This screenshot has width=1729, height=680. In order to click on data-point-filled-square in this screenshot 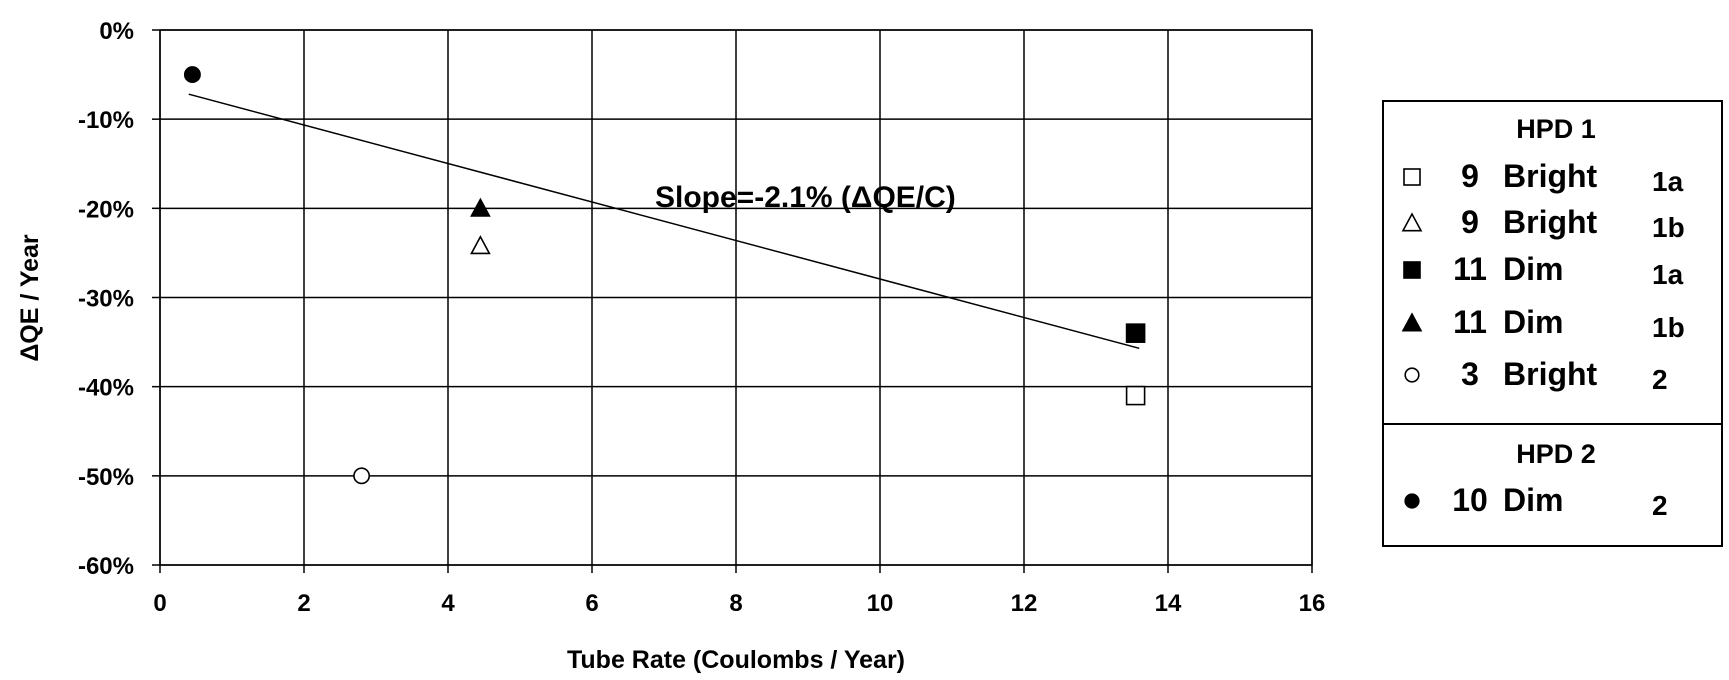, I will do `click(1135, 333)`.